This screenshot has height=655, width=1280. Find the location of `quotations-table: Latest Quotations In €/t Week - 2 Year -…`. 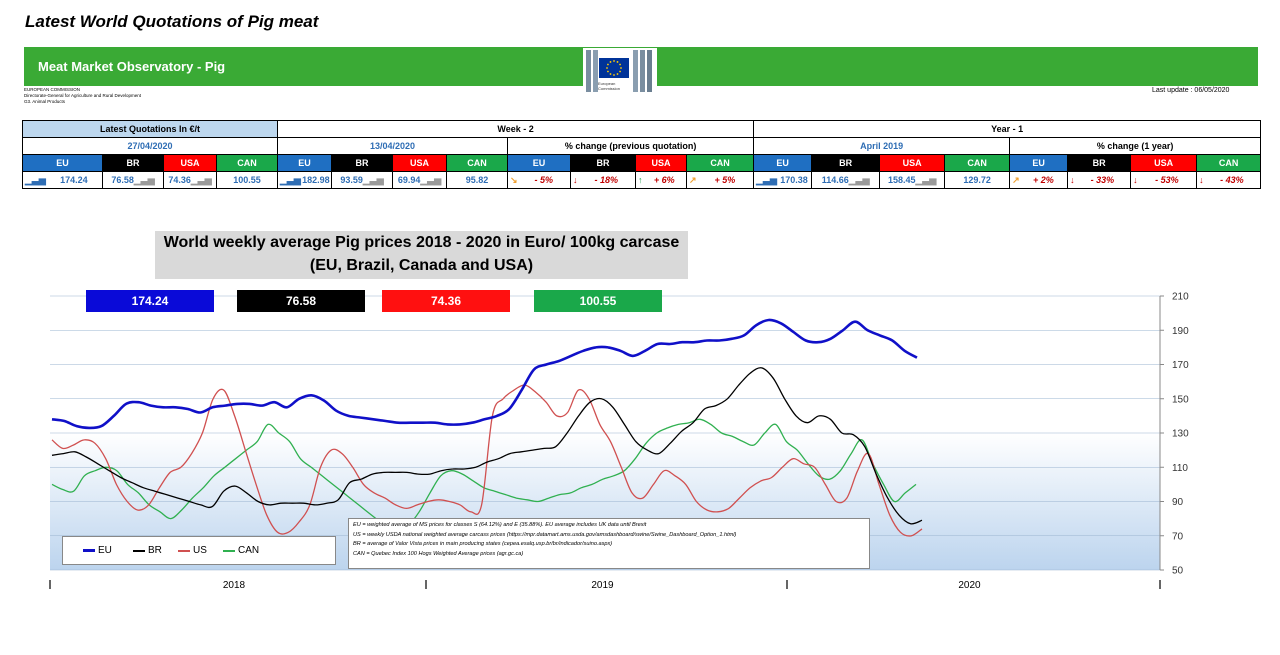

quotations-table: Latest Quotations In €/t Week - 2 Year -… is located at coordinates (641, 154).